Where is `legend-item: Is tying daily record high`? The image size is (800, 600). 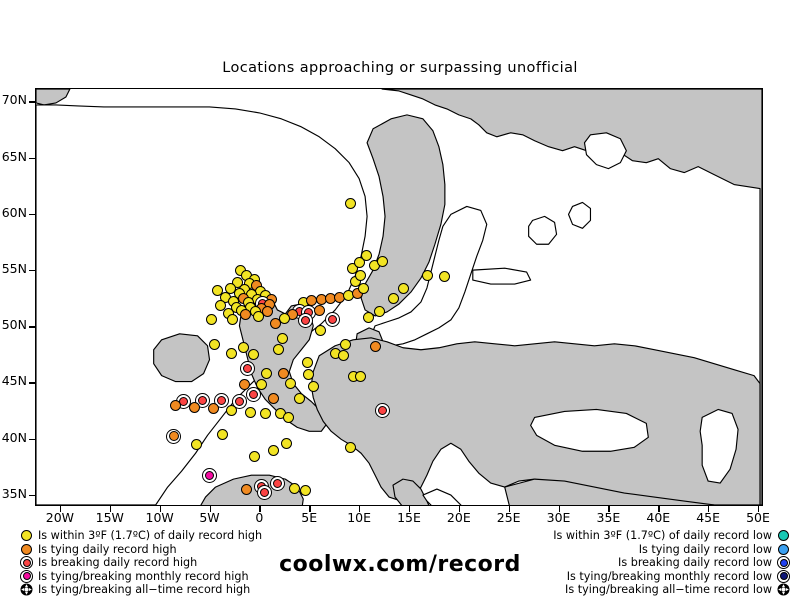 legend-item: Is tying daily record high is located at coordinates (98, 549).